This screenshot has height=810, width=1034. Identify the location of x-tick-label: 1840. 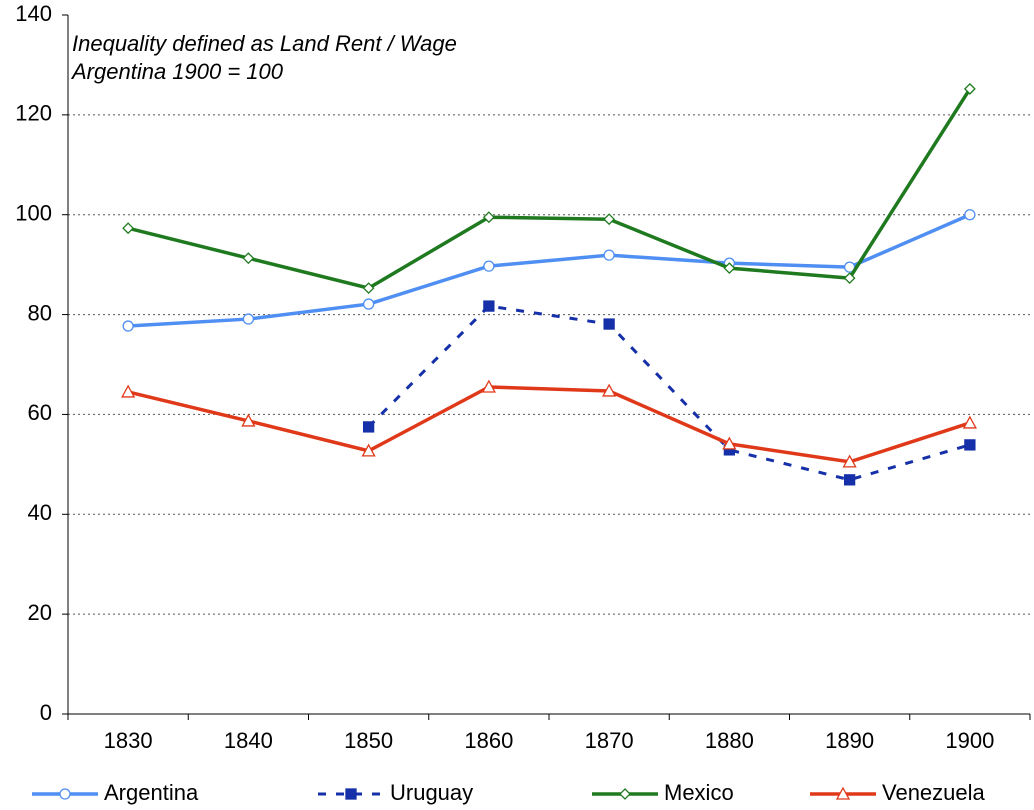
(248, 740).